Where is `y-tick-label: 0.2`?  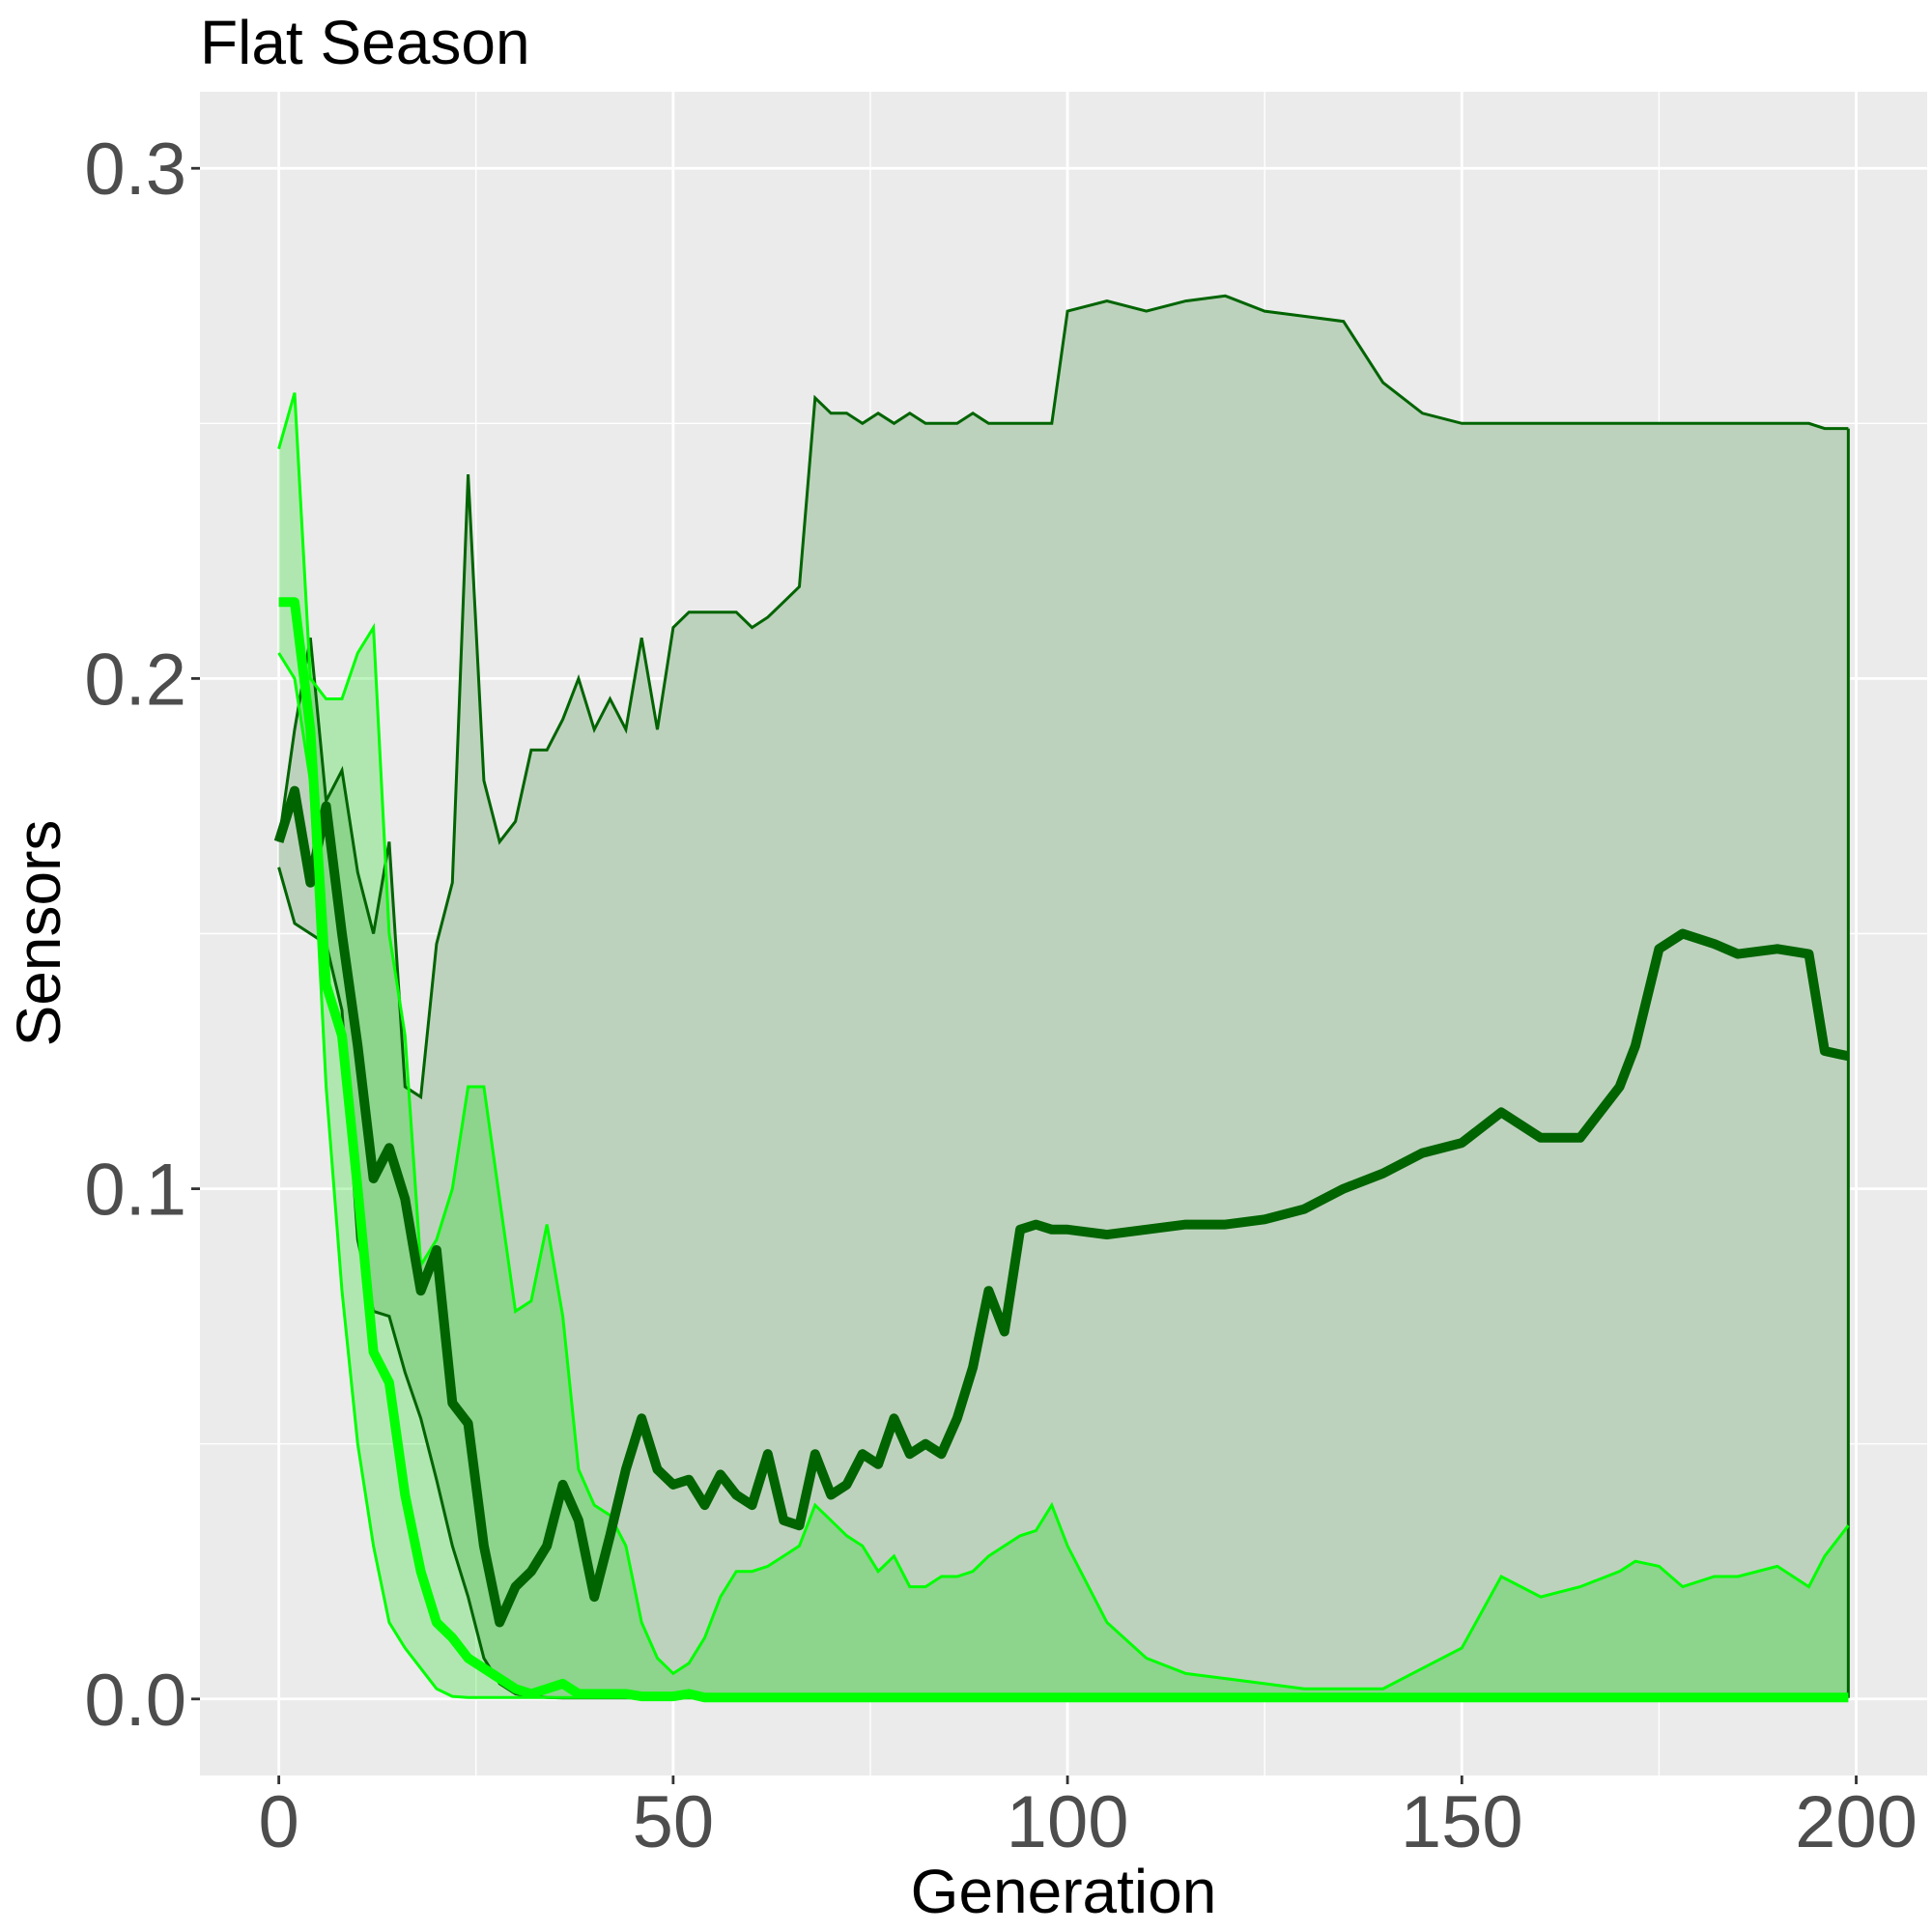 y-tick-label: 0.2 is located at coordinates (135, 680).